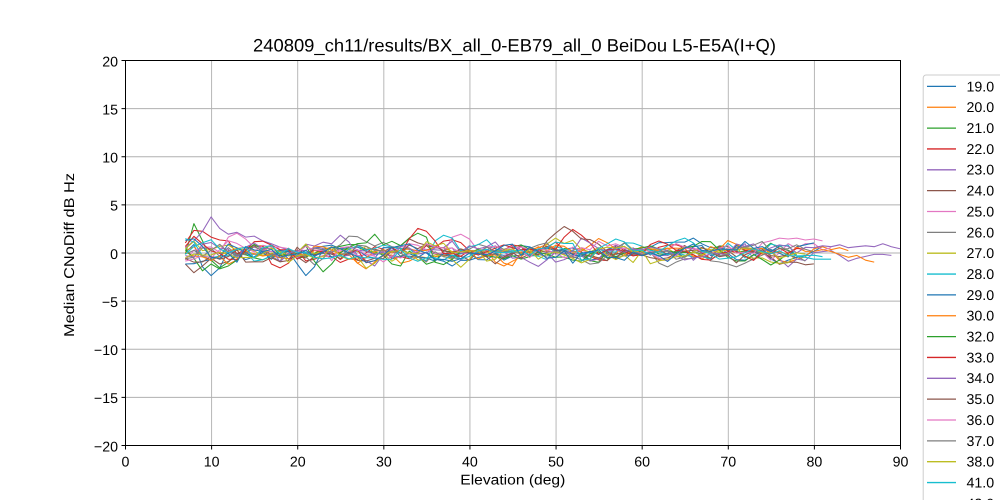 The width and height of the screenshot is (1000, 500). I want to click on svg-text: −20, so click(106, 447).